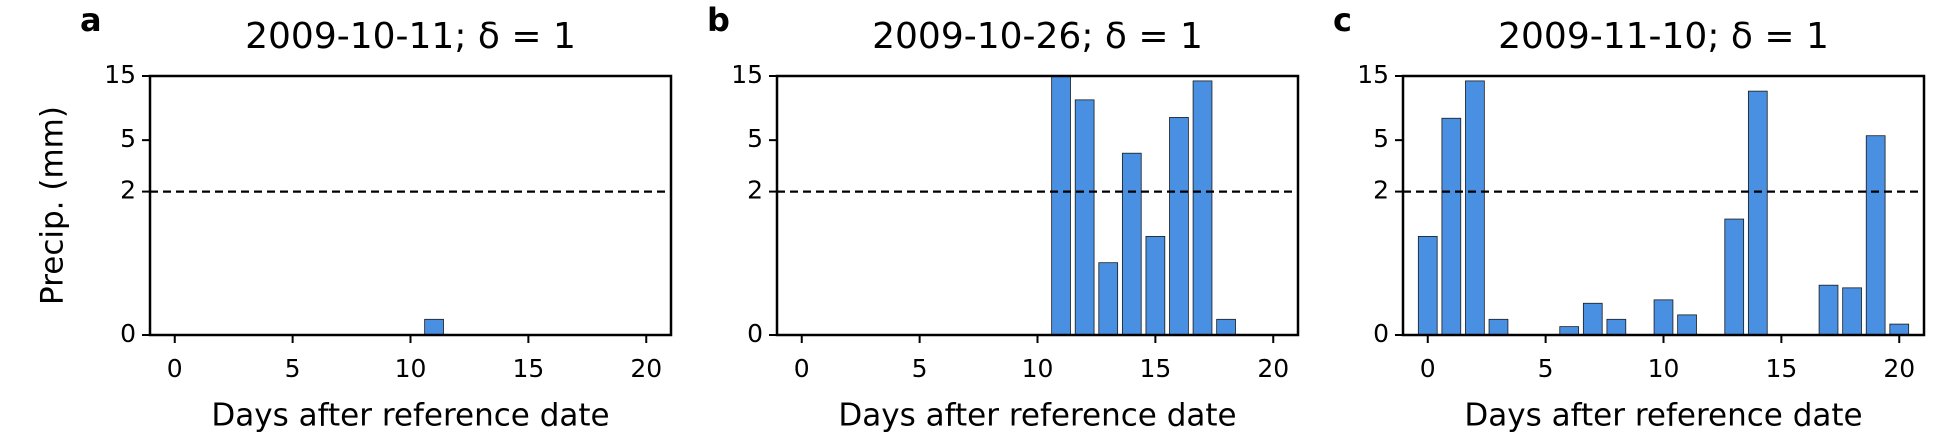 This screenshot has height=440, width=1950. I want to click on chart-title: 2009-10-26; δ = 1, so click(1037, 36).